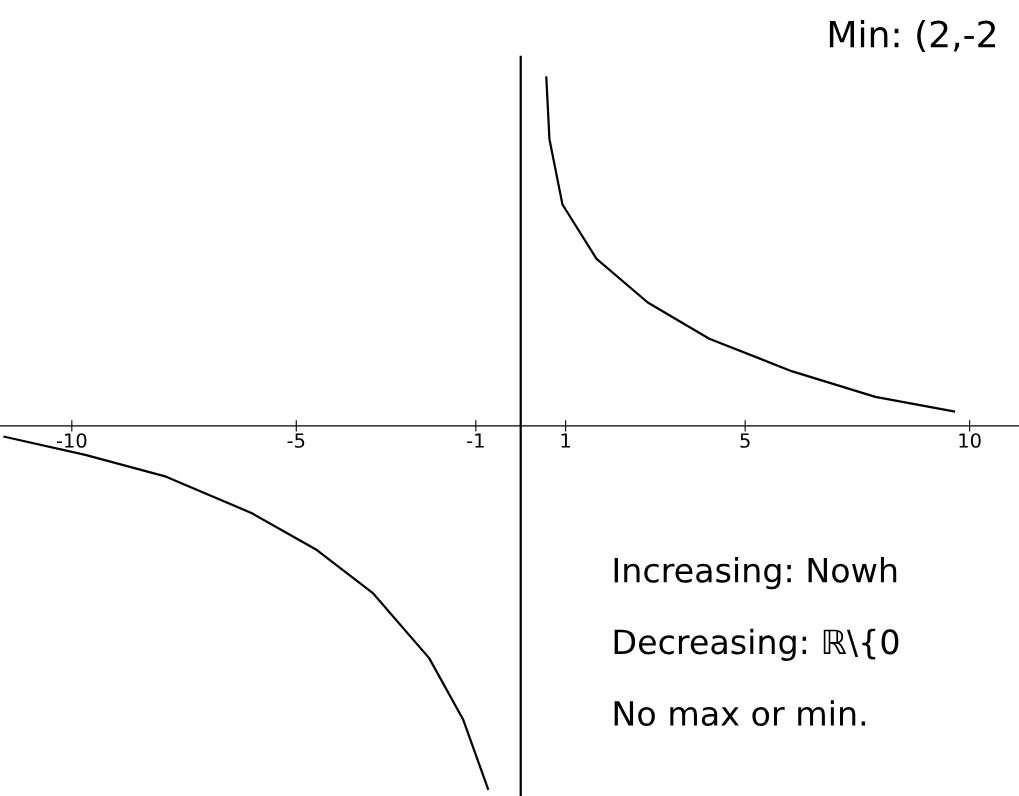 Image resolution: width=1019 pixels, height=796 pixels. Describe the element at coordinates (912, 36) in the screenshot. I see `chart-title: Min: (2,-2` at that location.